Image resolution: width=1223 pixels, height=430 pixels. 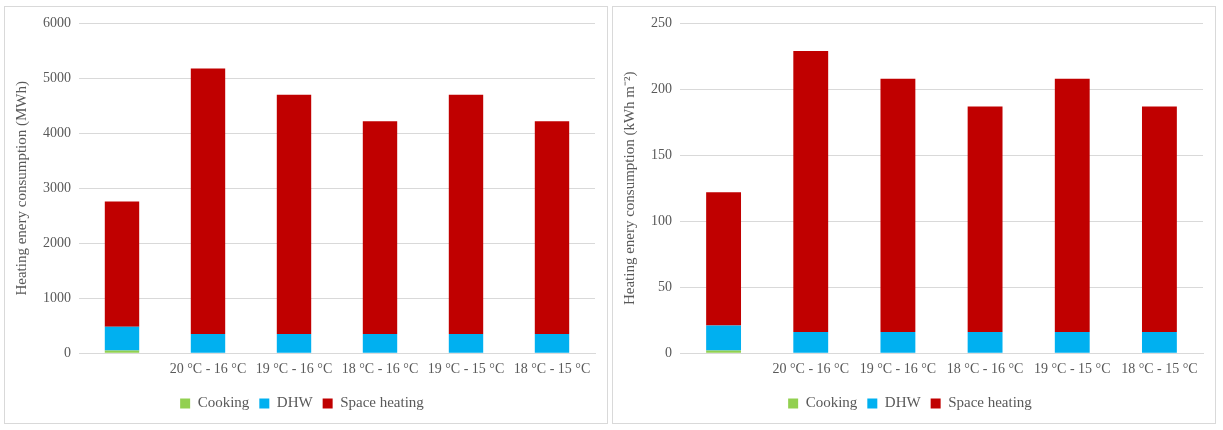 I want to click on y-tick-label: 2000, so click(x=57, y=242).